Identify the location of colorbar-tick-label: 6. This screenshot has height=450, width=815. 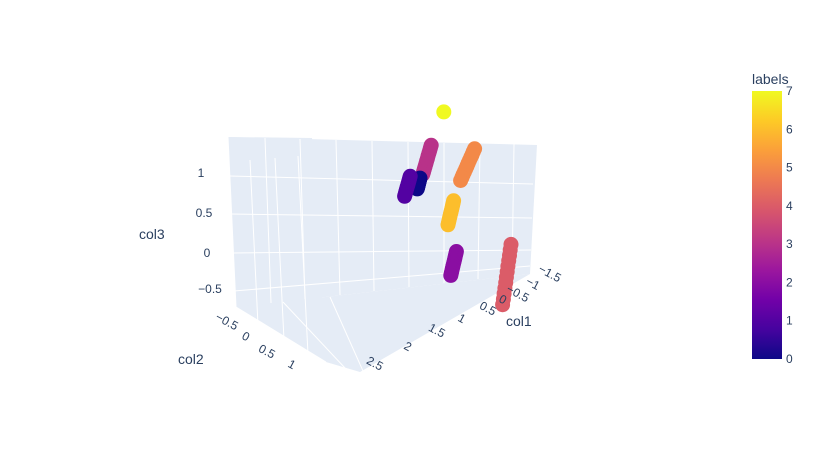
(789, 129).